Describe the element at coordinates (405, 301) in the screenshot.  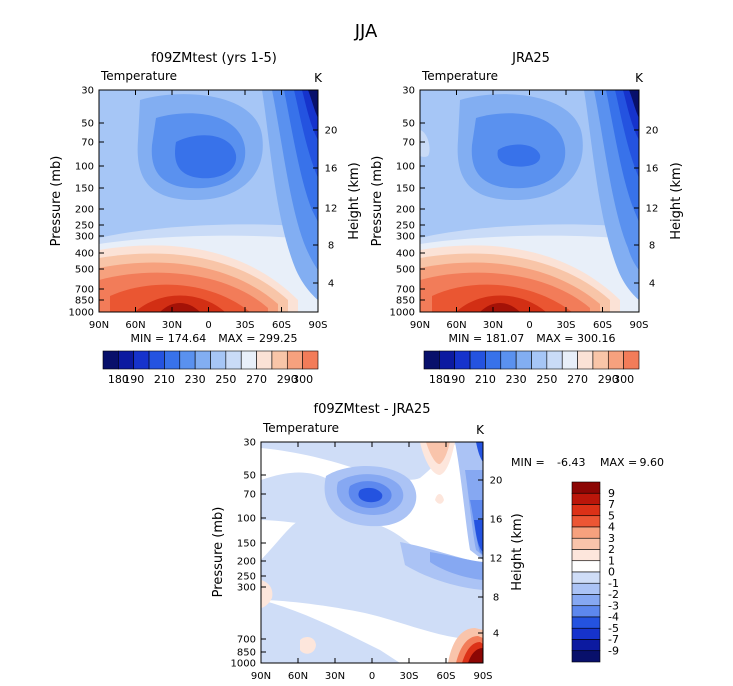
I see `y-tick-label: 850` at that location.